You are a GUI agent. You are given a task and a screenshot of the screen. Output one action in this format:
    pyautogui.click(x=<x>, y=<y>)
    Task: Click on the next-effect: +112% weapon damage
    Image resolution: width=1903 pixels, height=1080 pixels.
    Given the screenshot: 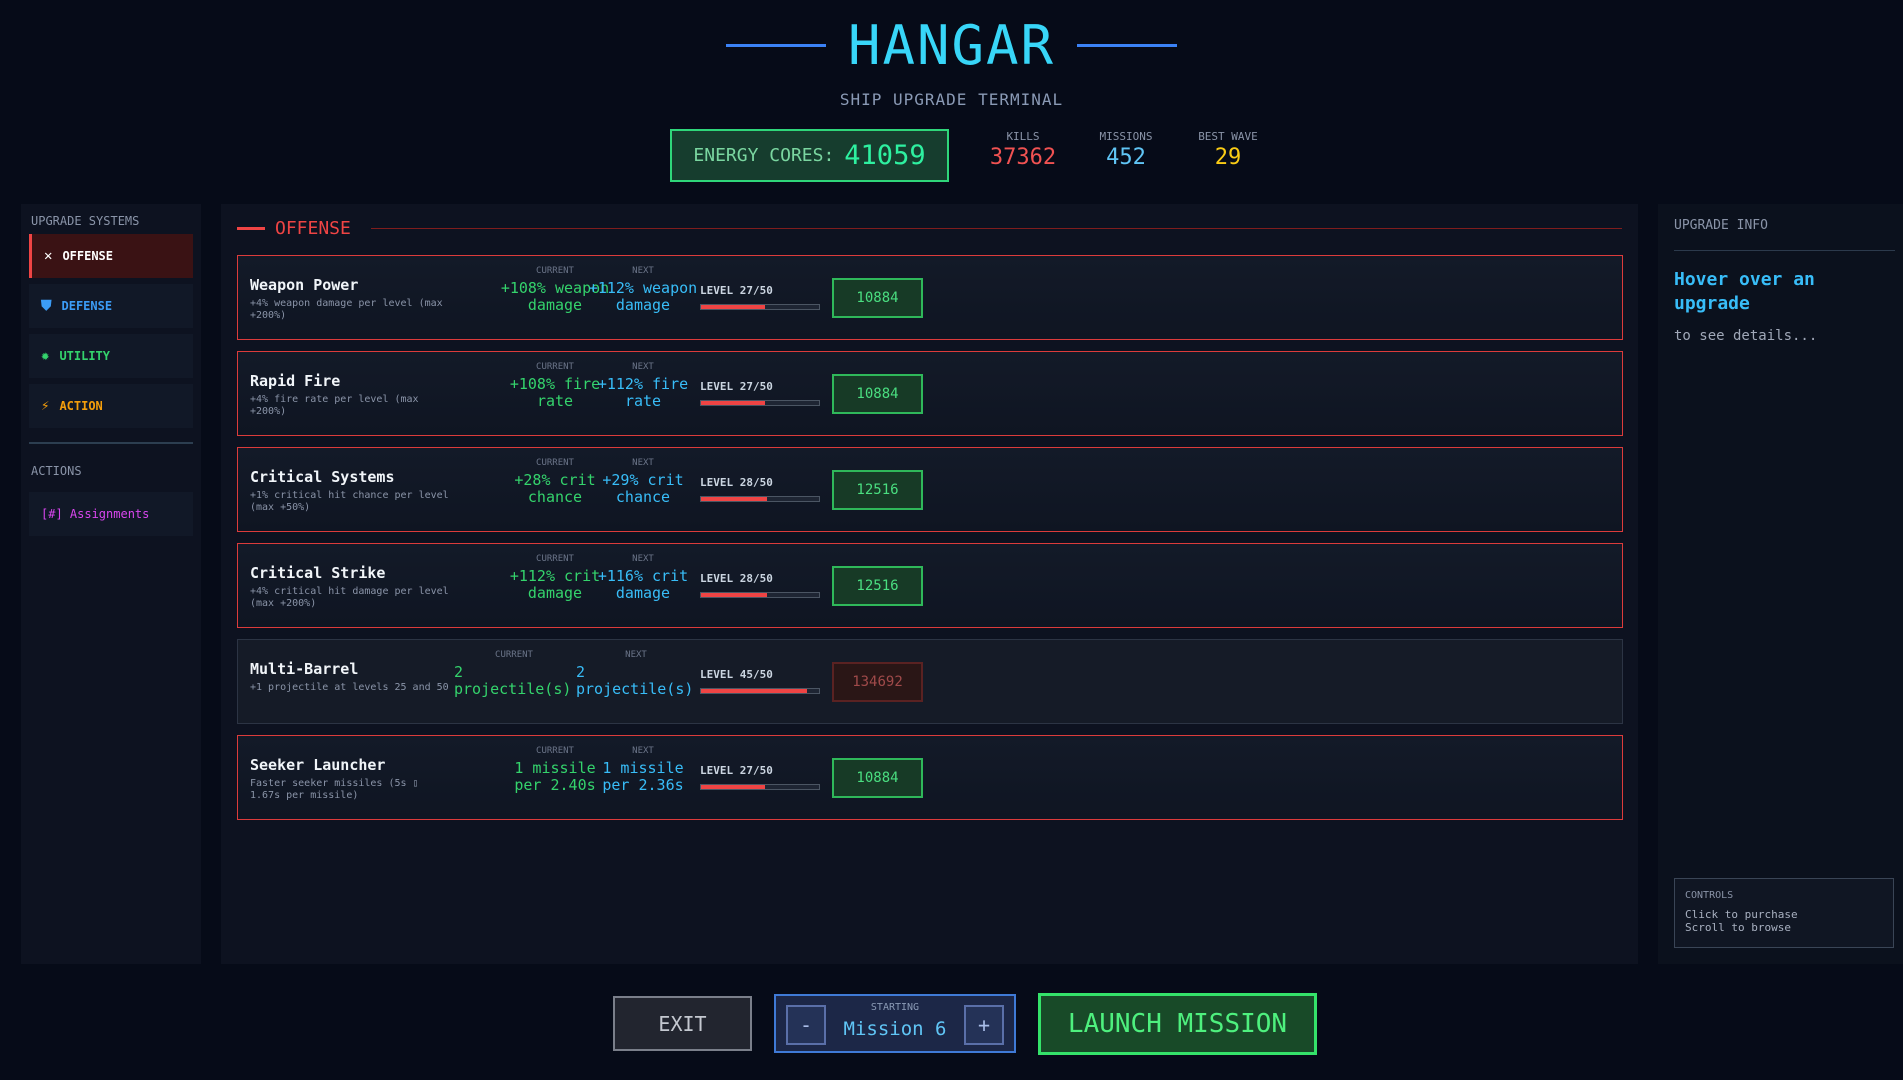 What is the action you would take?
    pyautogui.click(x=643, y=296)
    